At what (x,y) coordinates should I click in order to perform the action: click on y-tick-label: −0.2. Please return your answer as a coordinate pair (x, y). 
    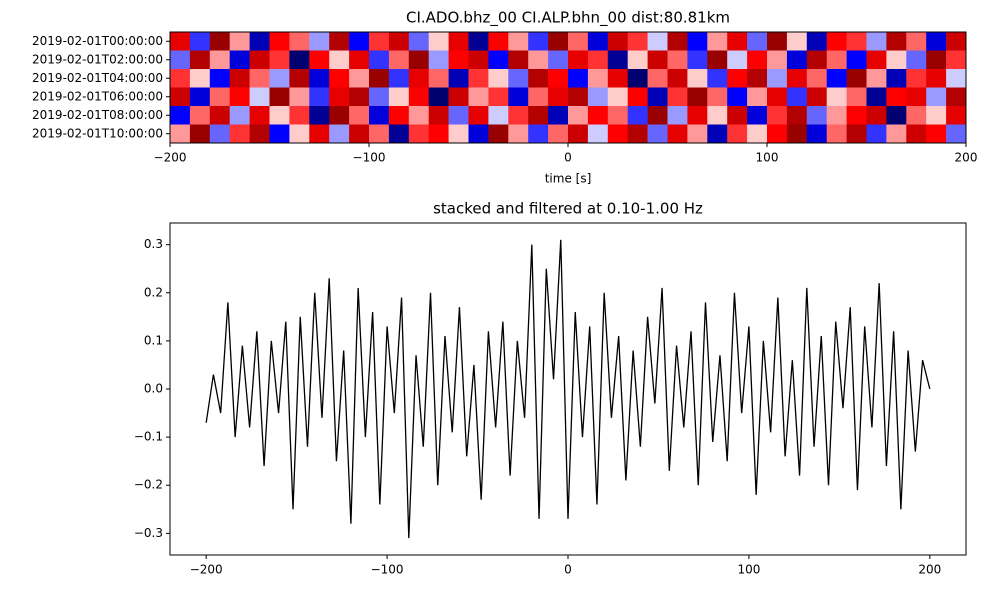
    Looking at the image, I should click on (148, 485).